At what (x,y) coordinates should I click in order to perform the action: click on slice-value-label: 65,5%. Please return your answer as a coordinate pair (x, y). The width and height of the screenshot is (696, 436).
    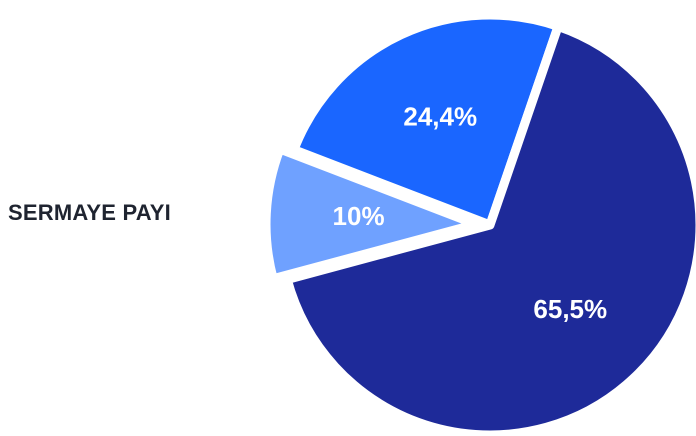
    Looking at the image, I should click on (570, 309).